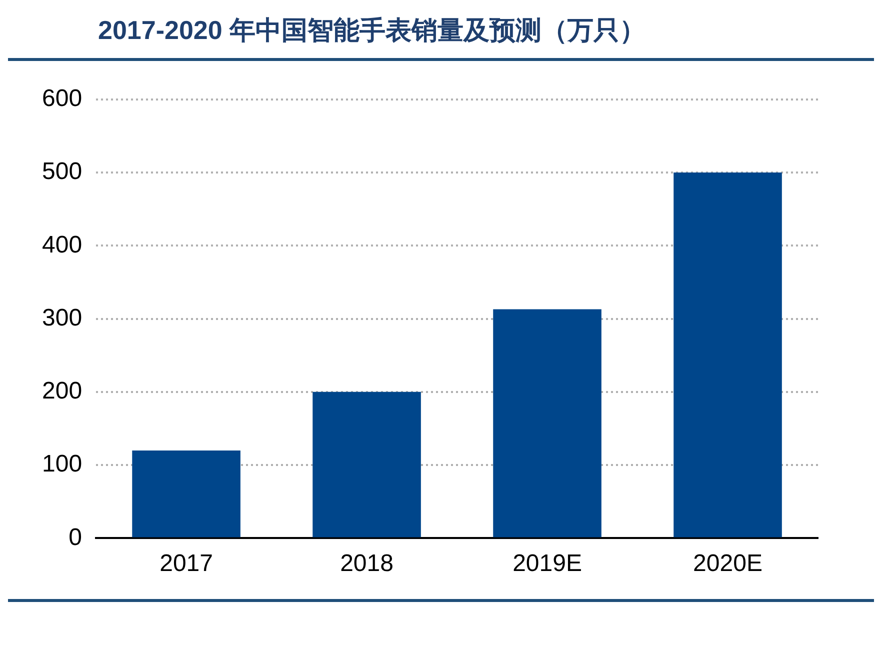 The image size is (882, 658). I want to click on x-tick-label: 2019E, so click(547, 564).